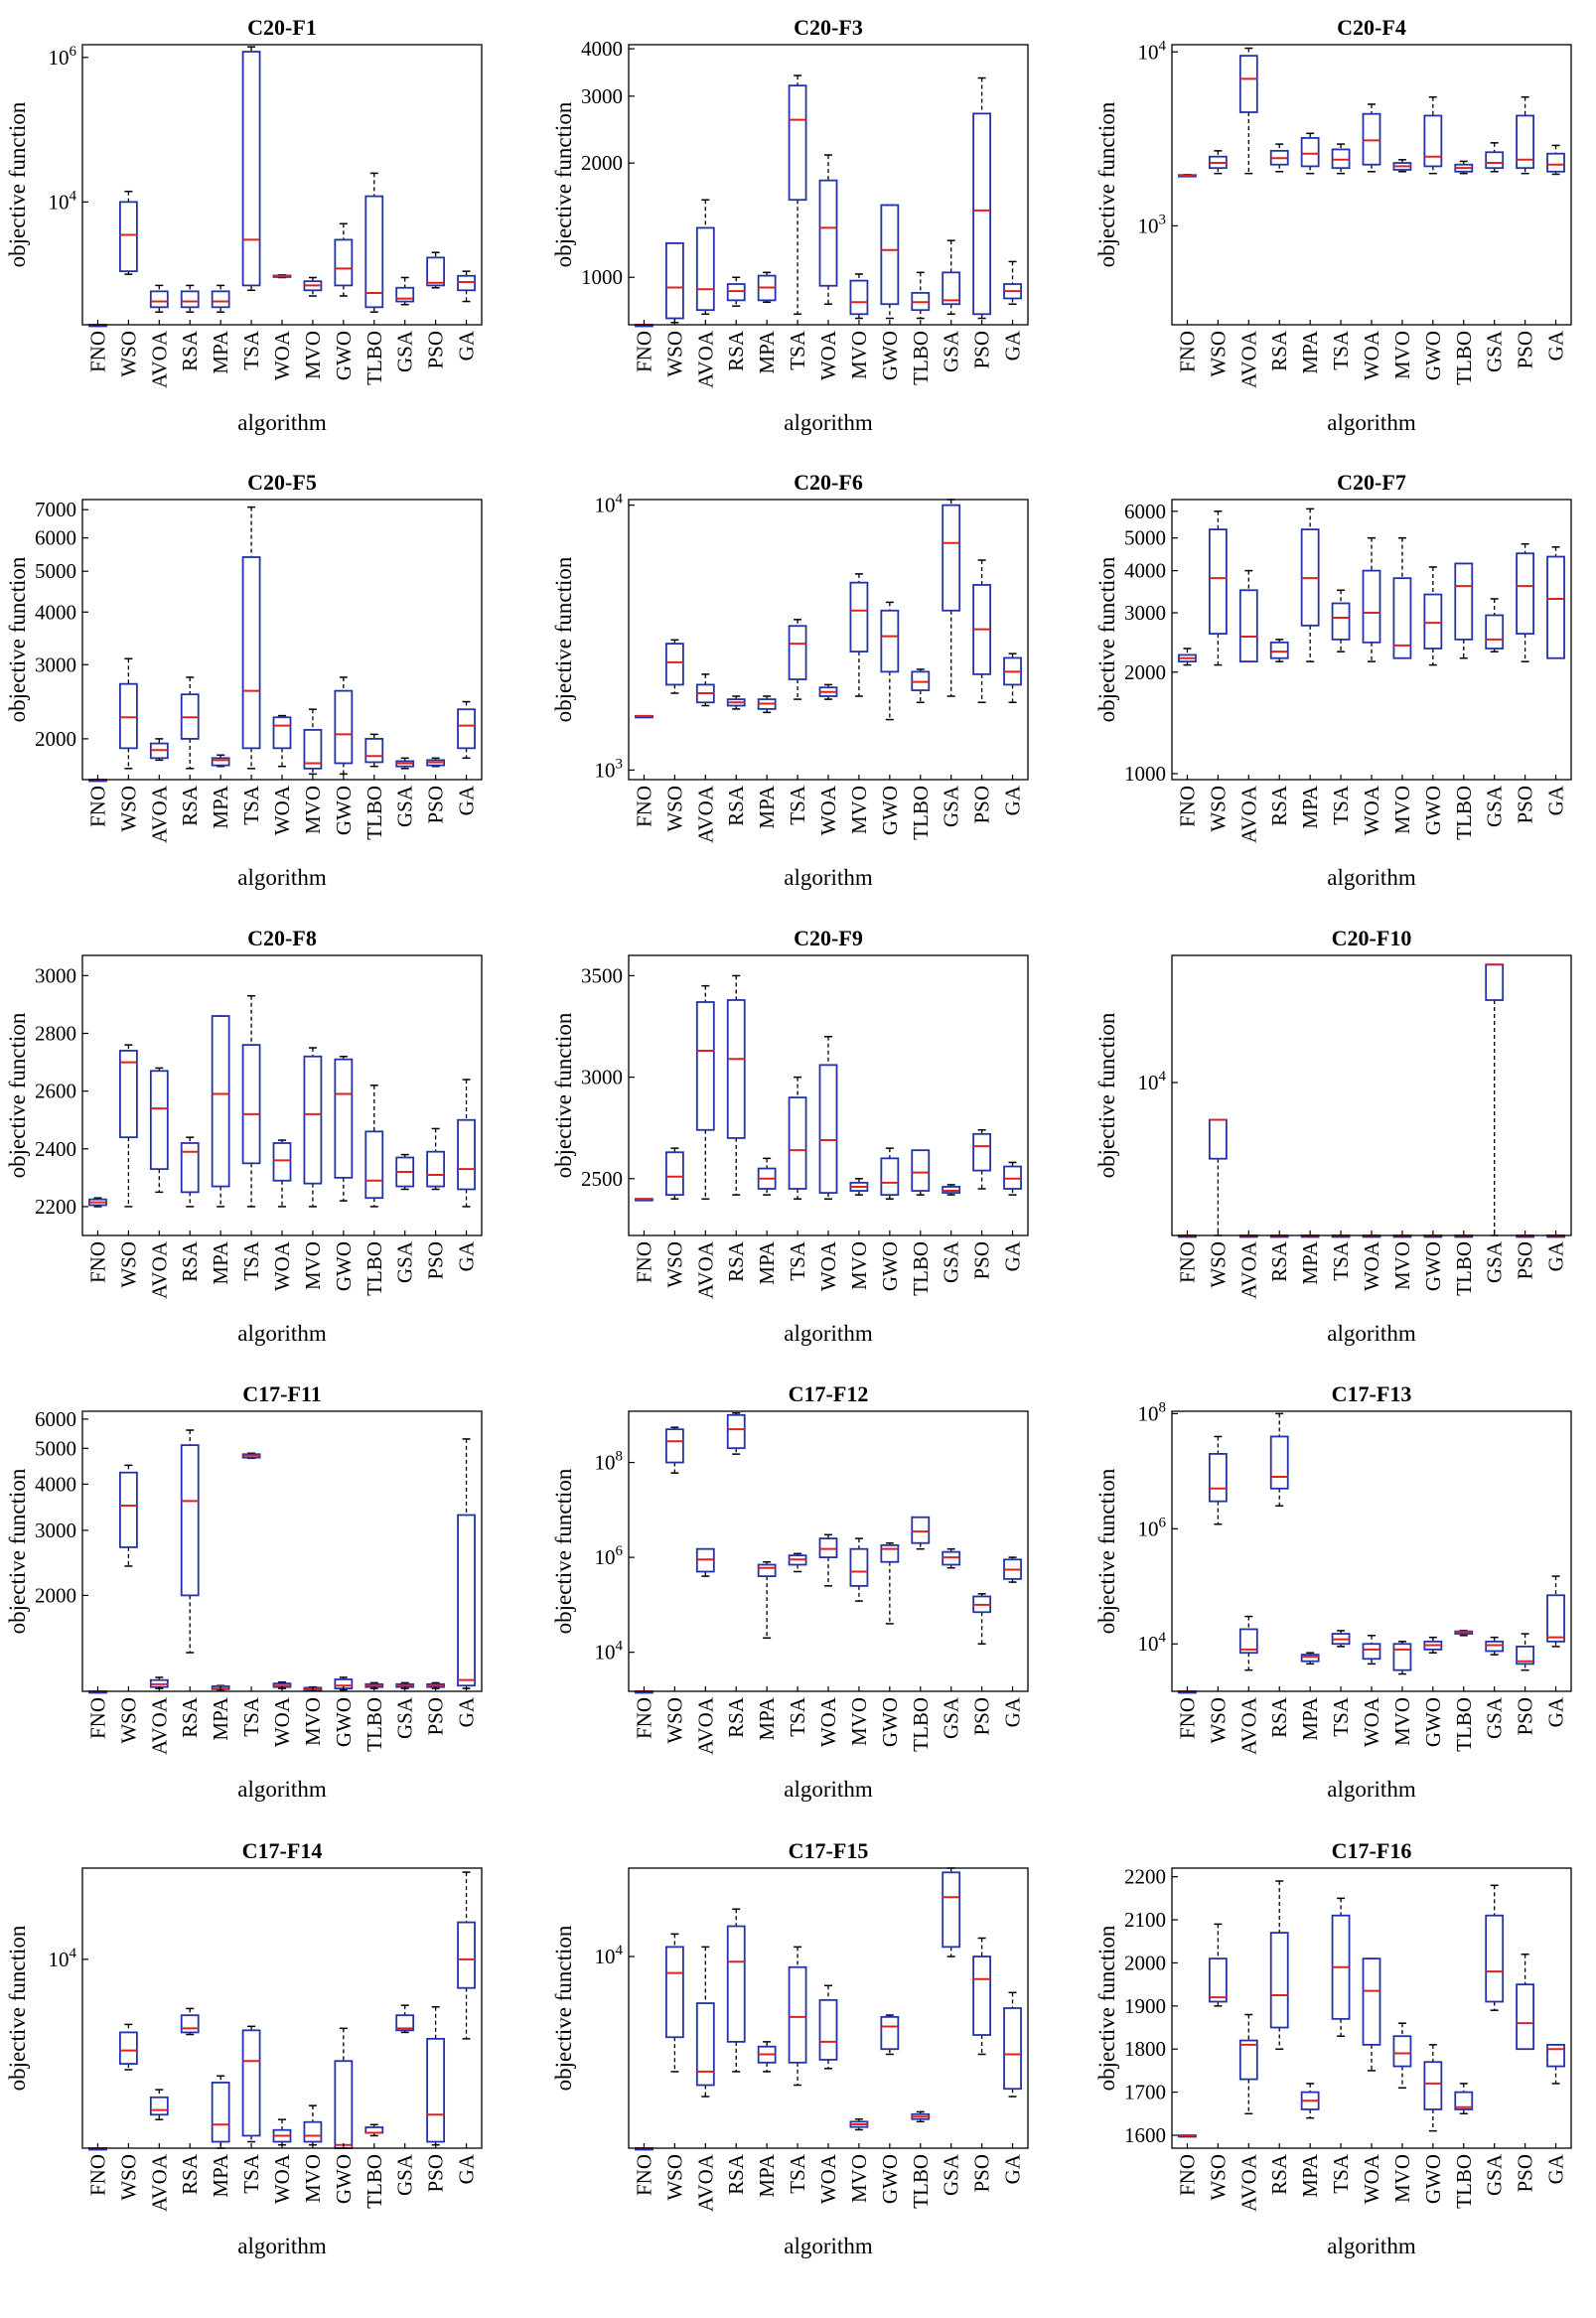 This screenshot has height=2318, width=1596. I want to click on y-tick-label: 3500, so click(602, 975).